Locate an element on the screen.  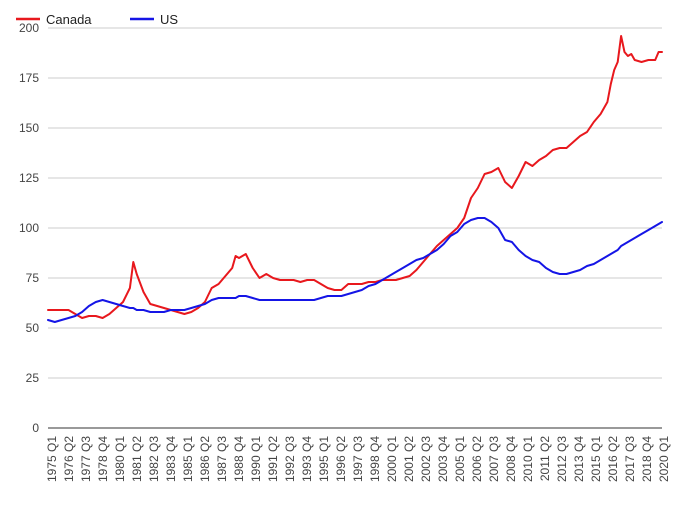
x-tick-label: 1998 Q4 is located at coordinates (375, 459).